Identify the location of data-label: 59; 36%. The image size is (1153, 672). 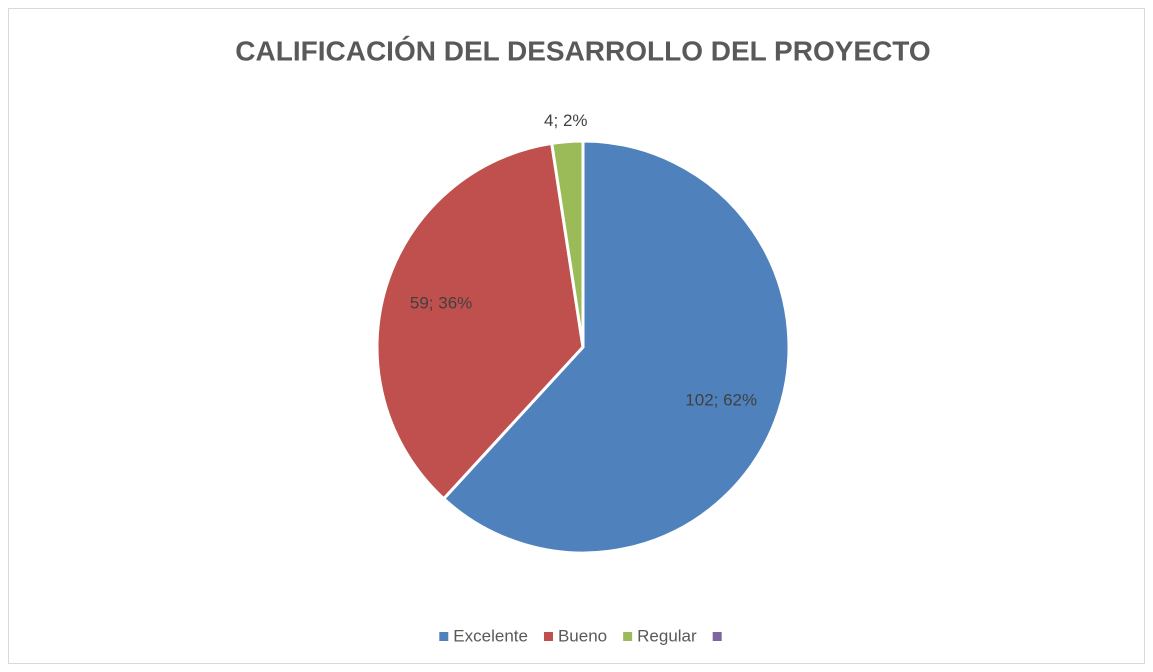
(441, 302).